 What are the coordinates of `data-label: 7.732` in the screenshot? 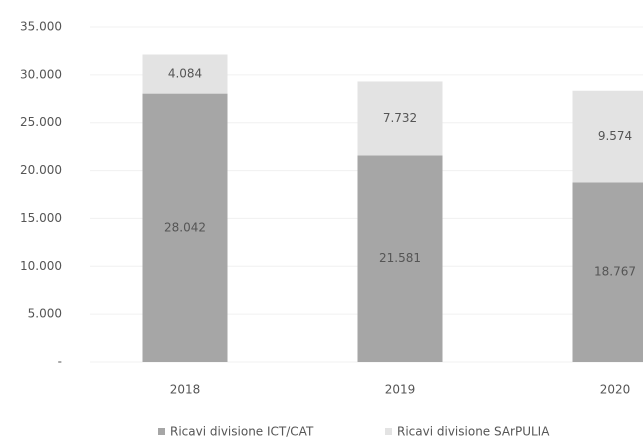 It's located at (400, 118).